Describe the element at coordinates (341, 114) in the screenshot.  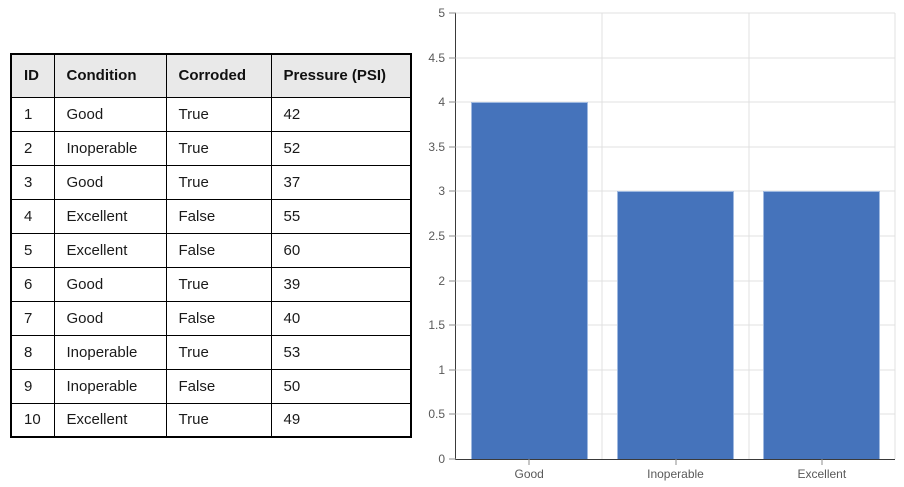
I see `table-cell: 42` at that location.